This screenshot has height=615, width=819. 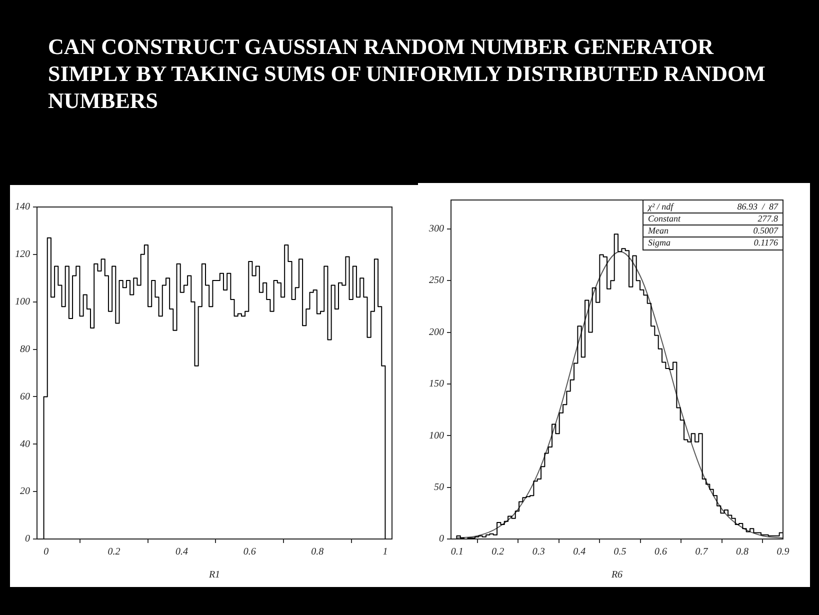 I want to click on x-tick-label: 0.9, so click(x=783, y=552).